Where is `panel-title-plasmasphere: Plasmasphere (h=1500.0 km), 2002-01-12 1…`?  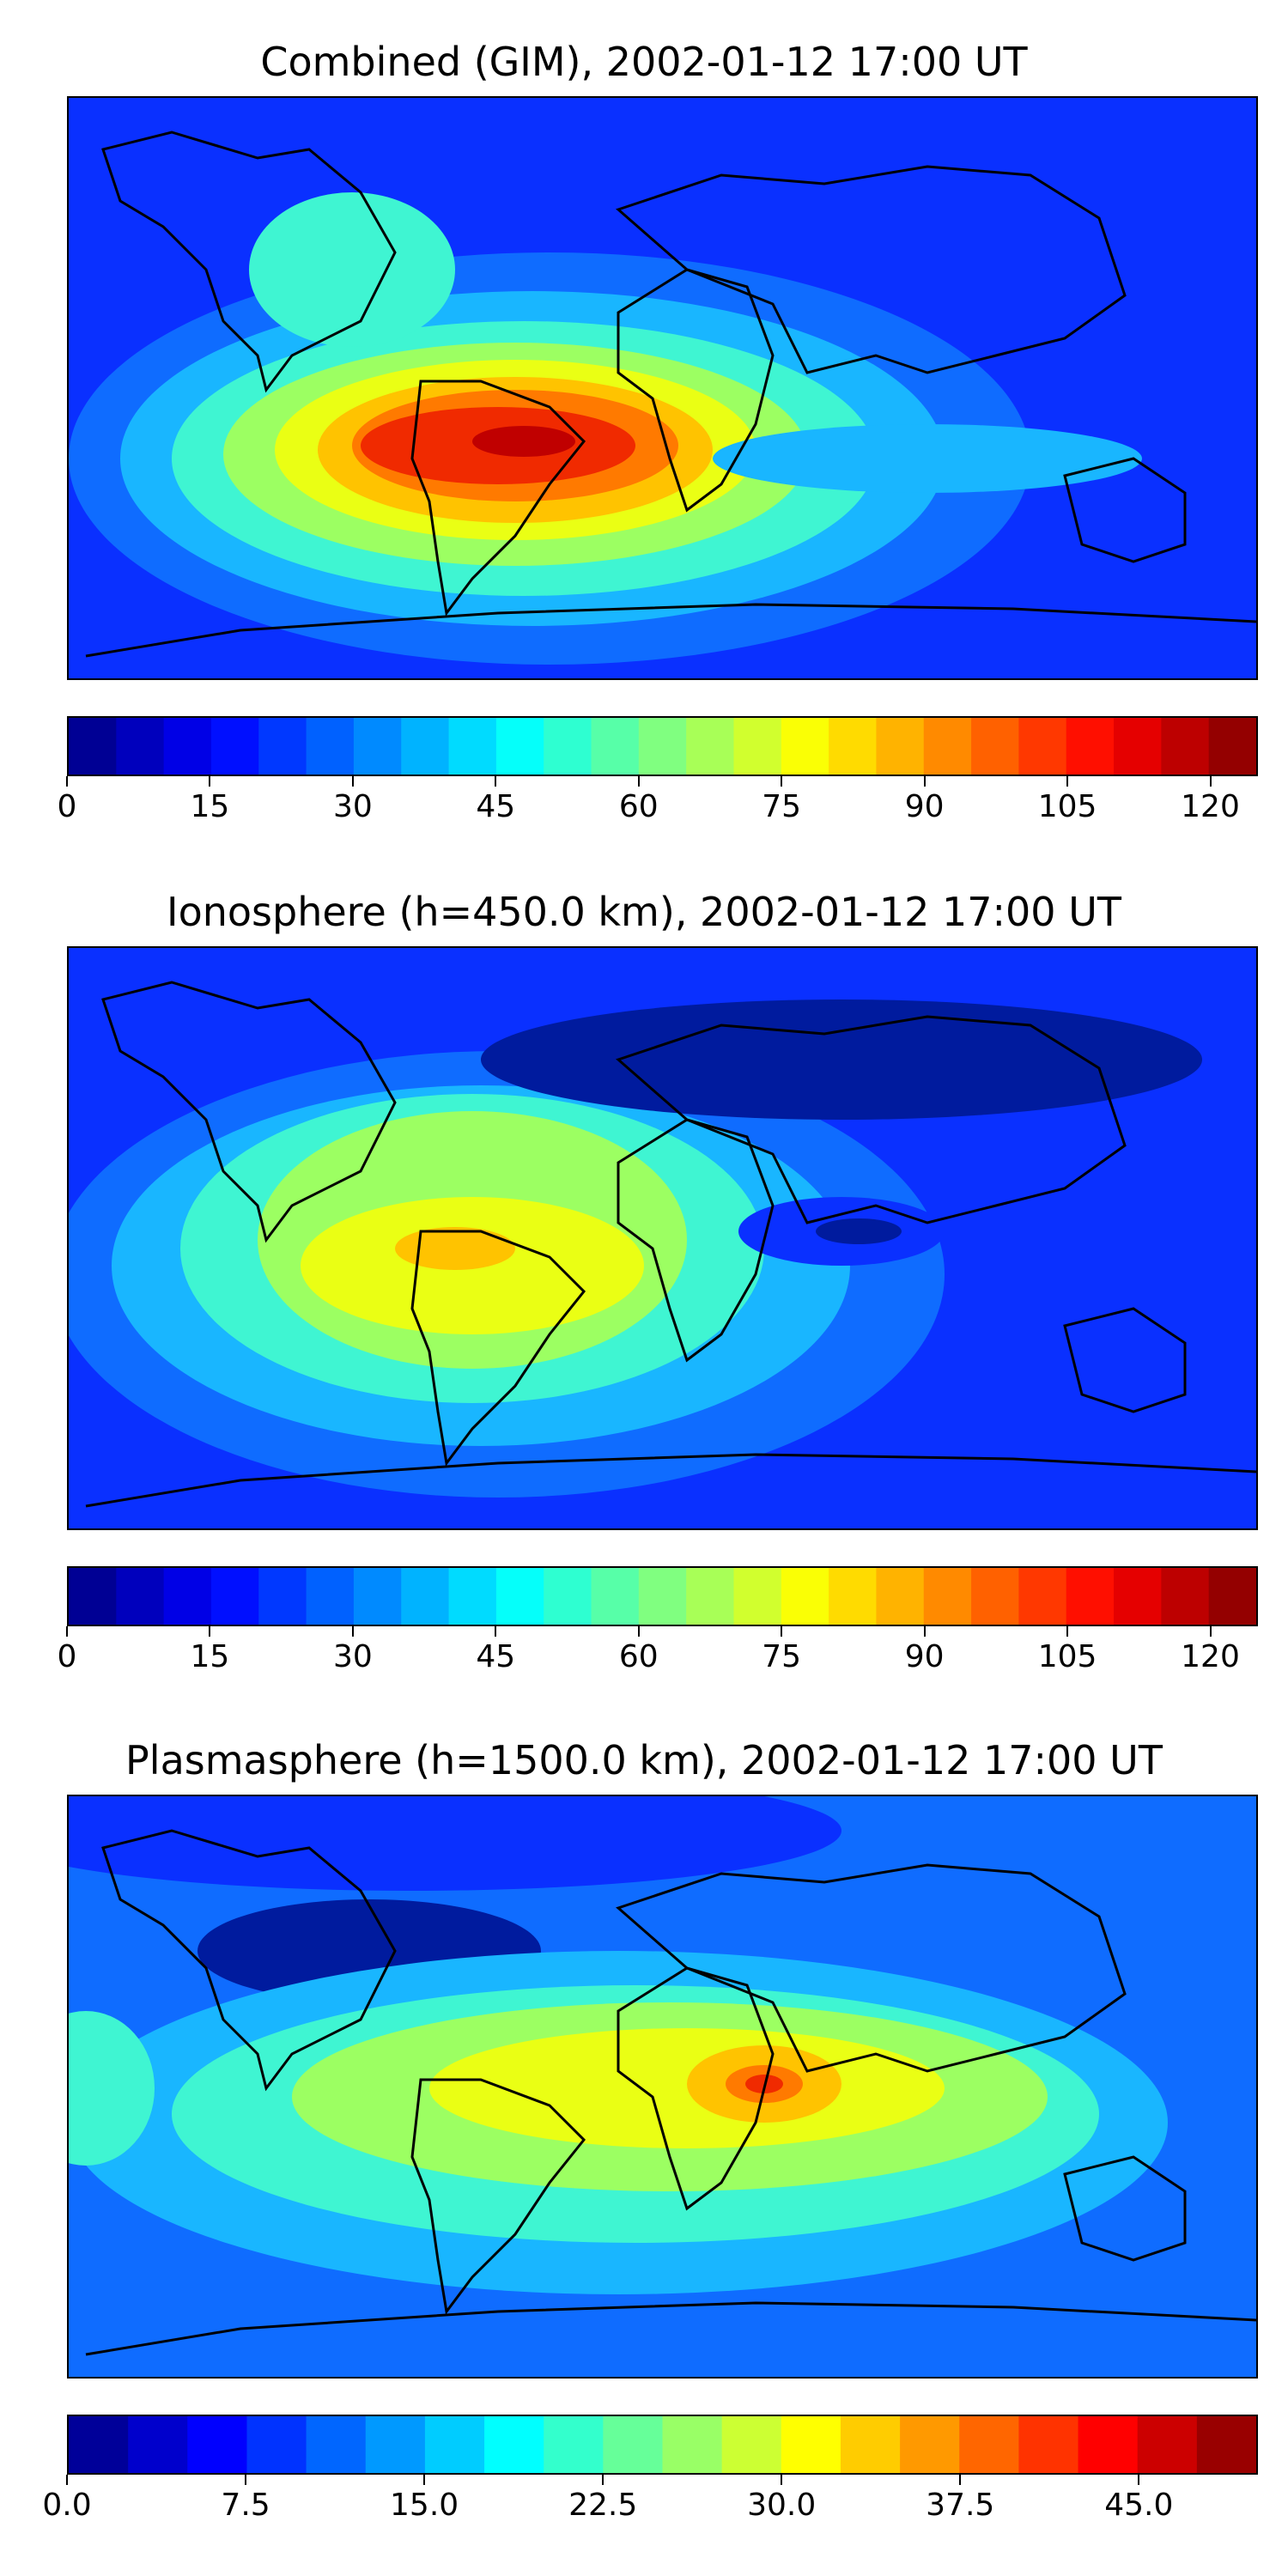
panel-title-plasmasphere: Plasmasphere (h=1500.0 km), 2002-01-12 1… is located at coordinates (644, 1760).